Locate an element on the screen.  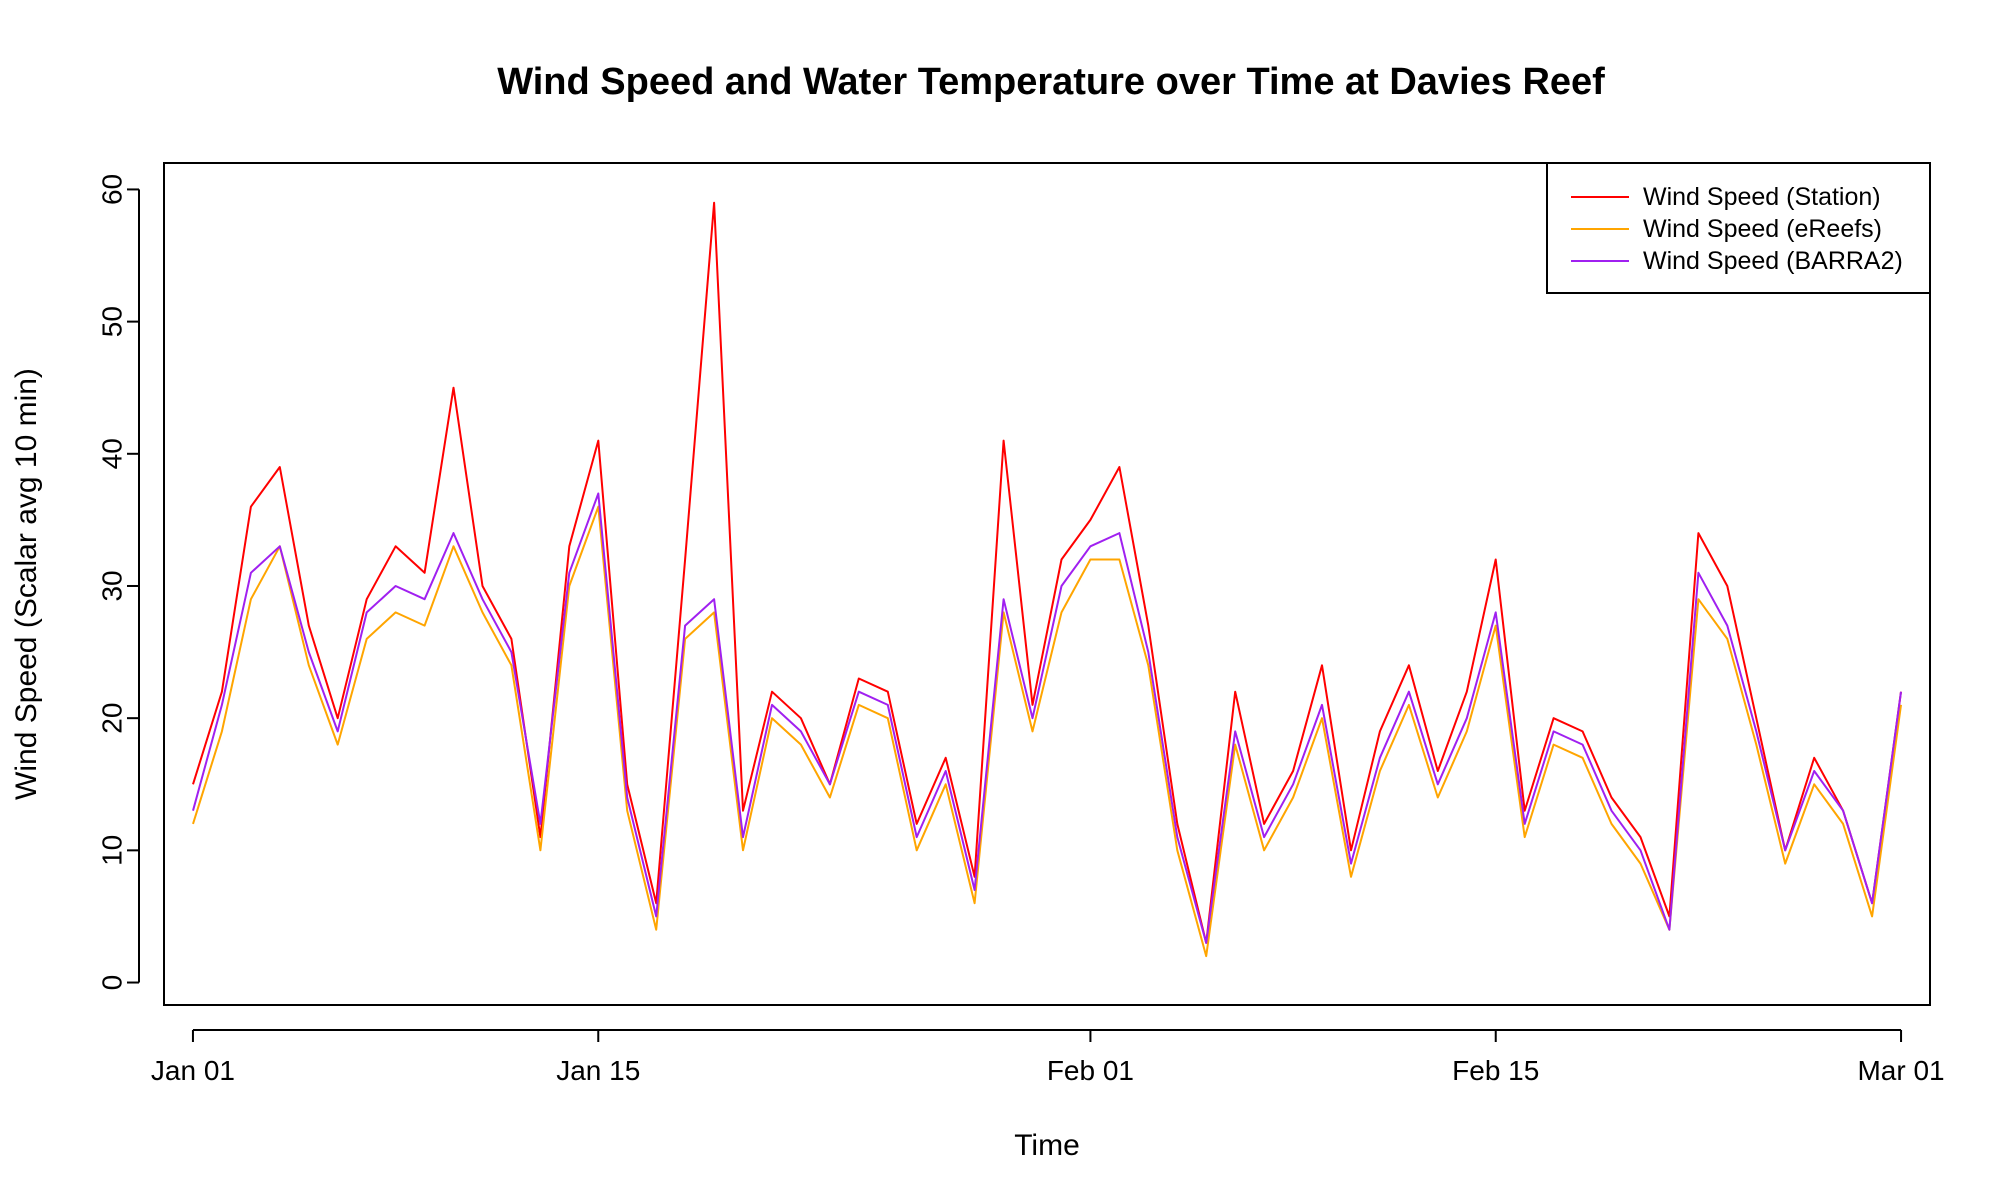
x-tick-label: Feb 01 is located at coordinates (1090, 1070).